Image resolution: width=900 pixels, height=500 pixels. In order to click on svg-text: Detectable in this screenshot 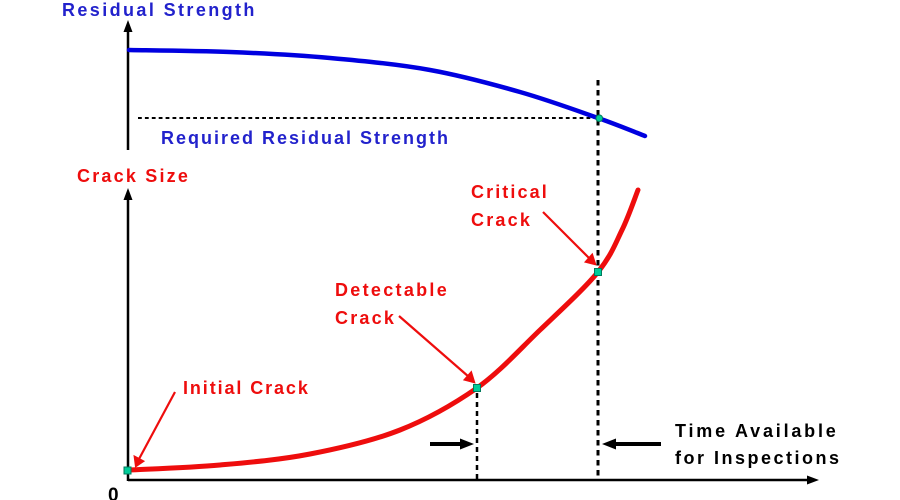, I will do `click(392, 290)`.